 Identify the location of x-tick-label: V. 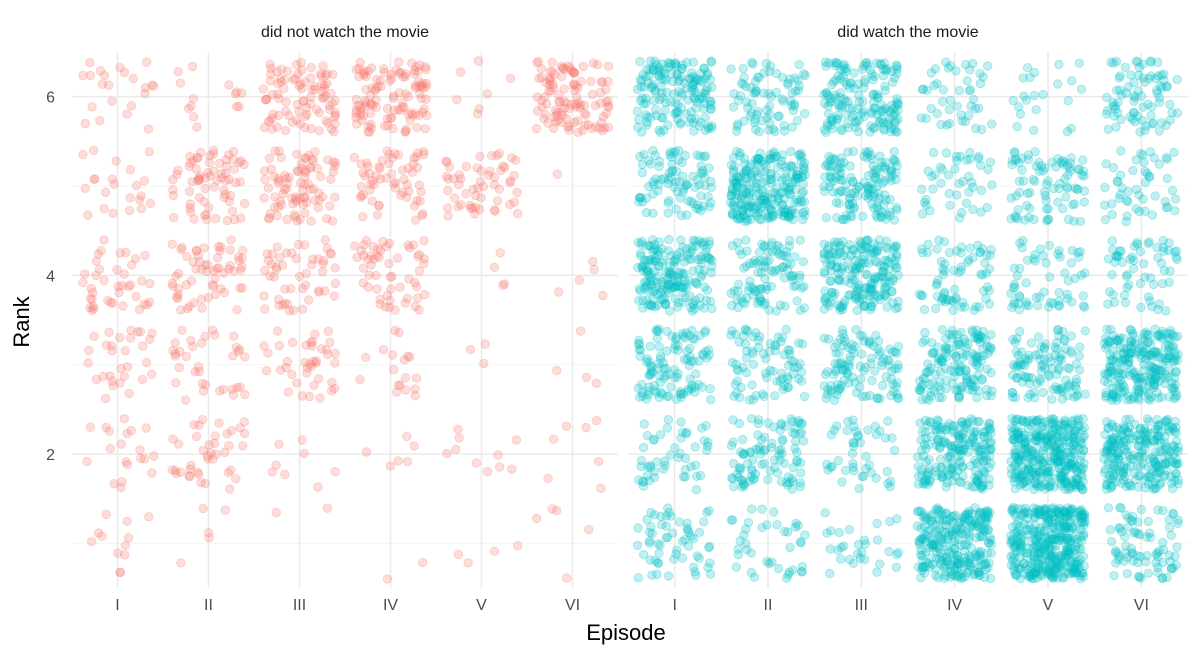
(1048, 605).